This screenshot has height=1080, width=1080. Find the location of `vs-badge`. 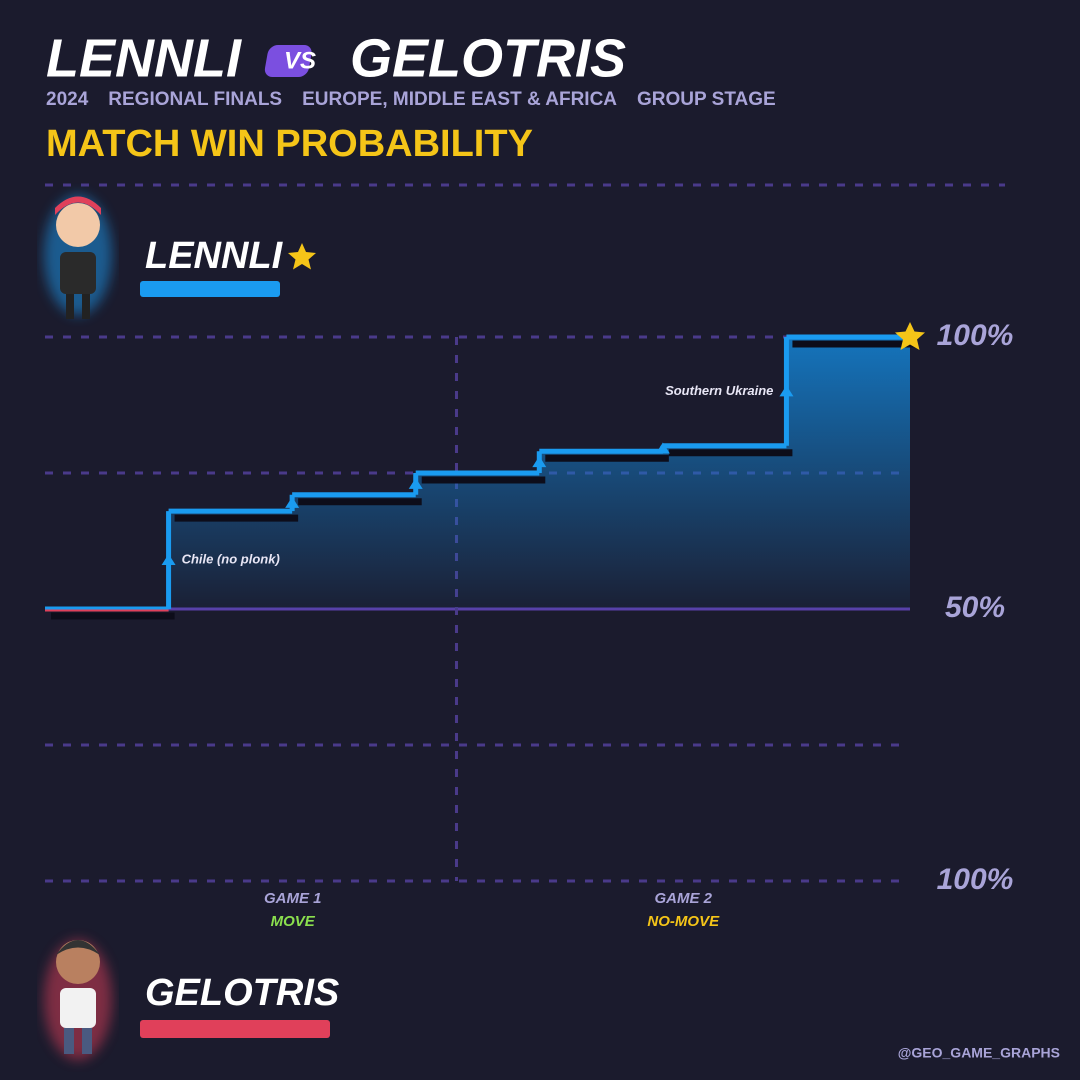

vs-badge is located at coordinates (288, 61).